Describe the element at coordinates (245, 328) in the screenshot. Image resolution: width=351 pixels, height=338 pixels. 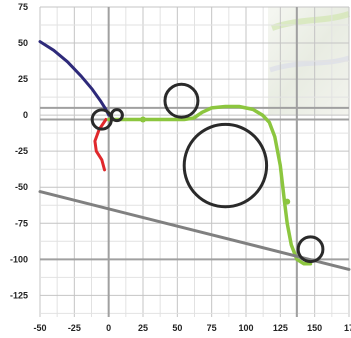
I see `x-tick-label: 100` at that location.